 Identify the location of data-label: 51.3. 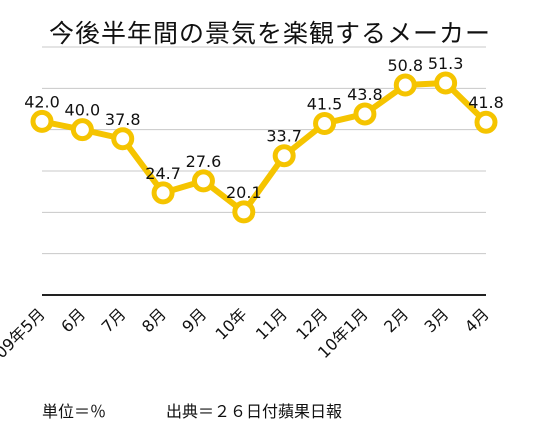
(446, 63).